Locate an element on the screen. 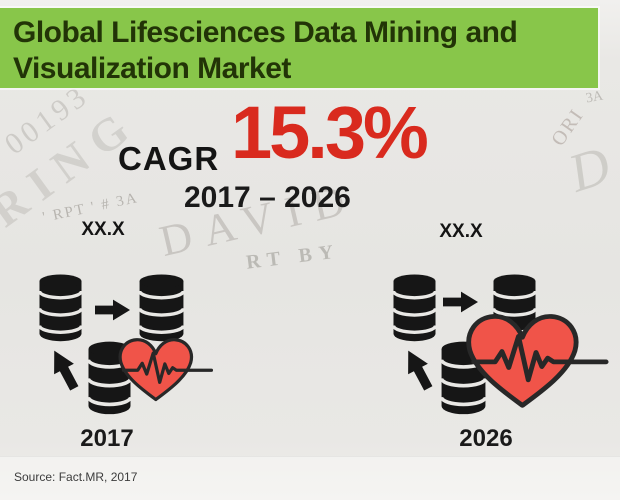  arrow-right-icon is located at coordinates (112, 310).